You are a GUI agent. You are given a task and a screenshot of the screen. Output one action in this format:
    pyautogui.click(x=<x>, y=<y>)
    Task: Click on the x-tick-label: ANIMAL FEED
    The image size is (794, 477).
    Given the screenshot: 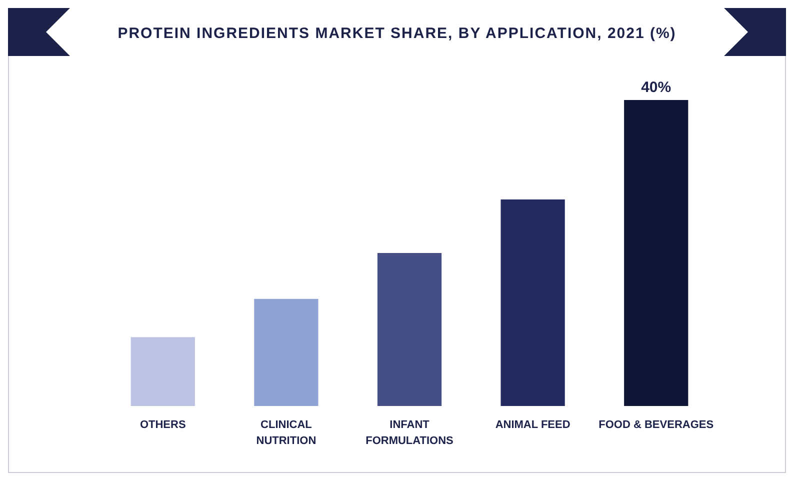 What is the action you would take?
    pyautogui.click(x=532, y=425)
    